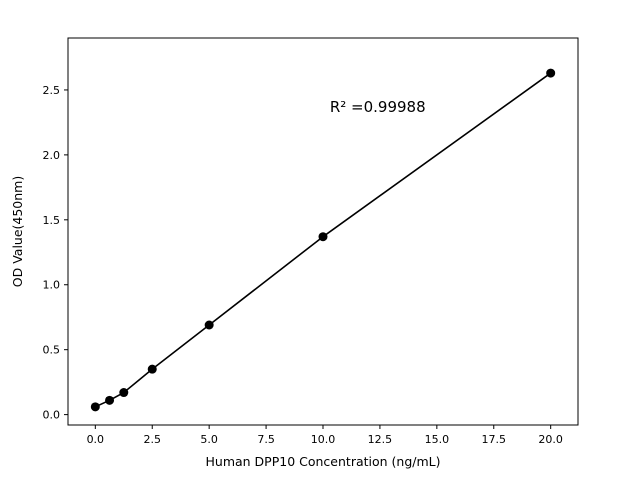 This screenshot has height=480, width=640. What do you see at coordinates (52, 285) in the screenshot?
I see `y-tick-label: 1.0` at bounding box center [52, 285].